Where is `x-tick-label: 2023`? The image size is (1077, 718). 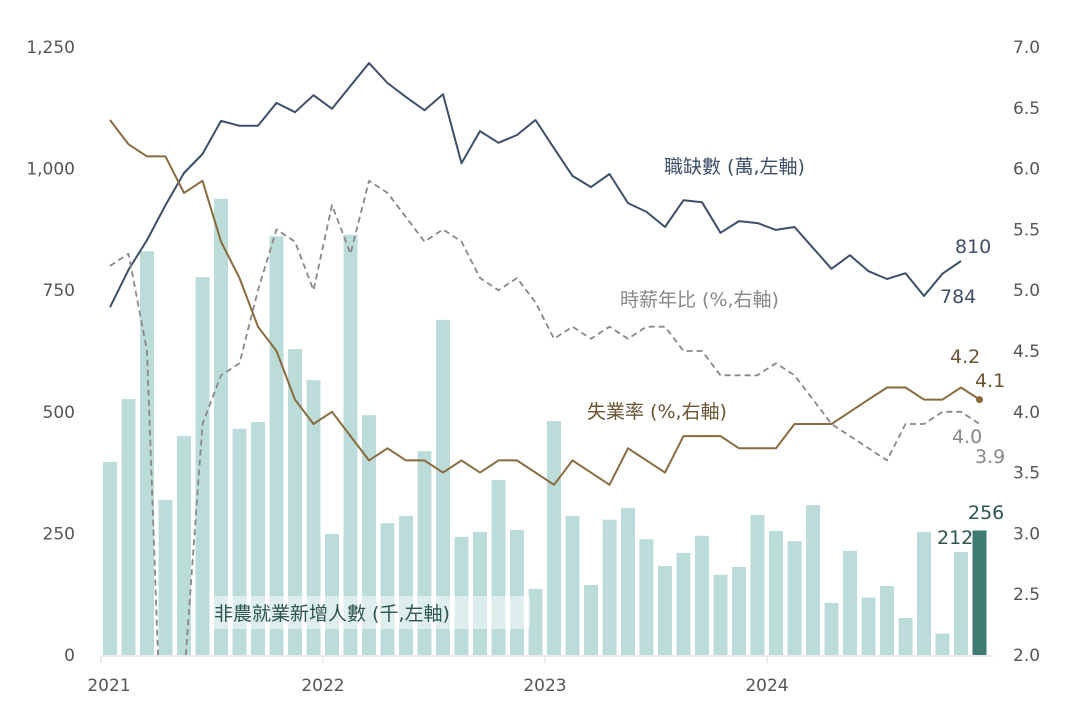 x-tick-label: 2023 is located at coordinates (544, 686).